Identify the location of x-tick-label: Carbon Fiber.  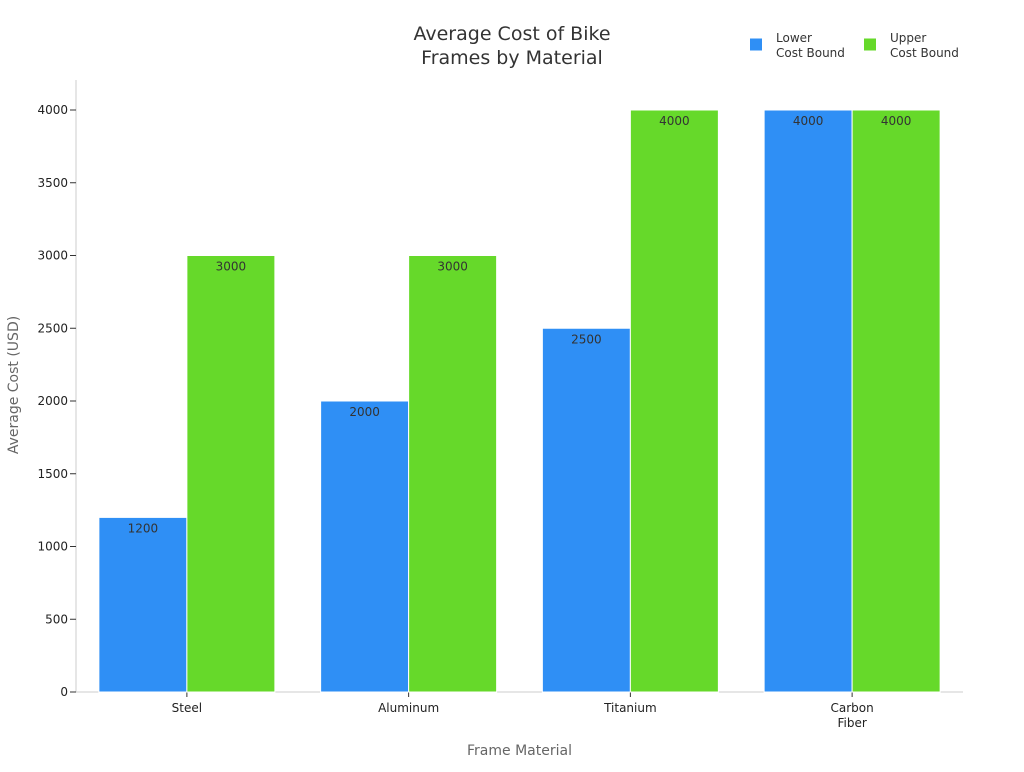
(852, 715).